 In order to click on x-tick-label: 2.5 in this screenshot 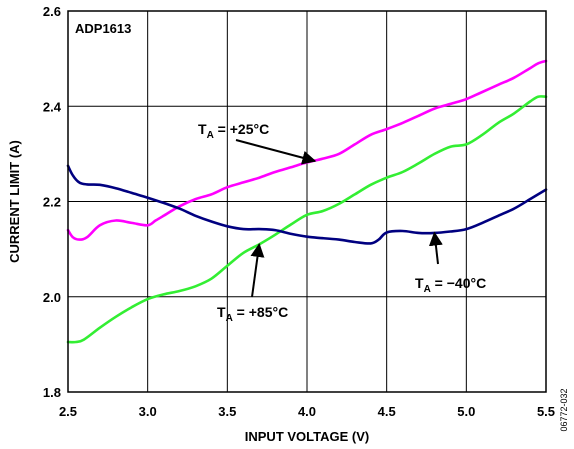, I will do `click(68, 411)`.